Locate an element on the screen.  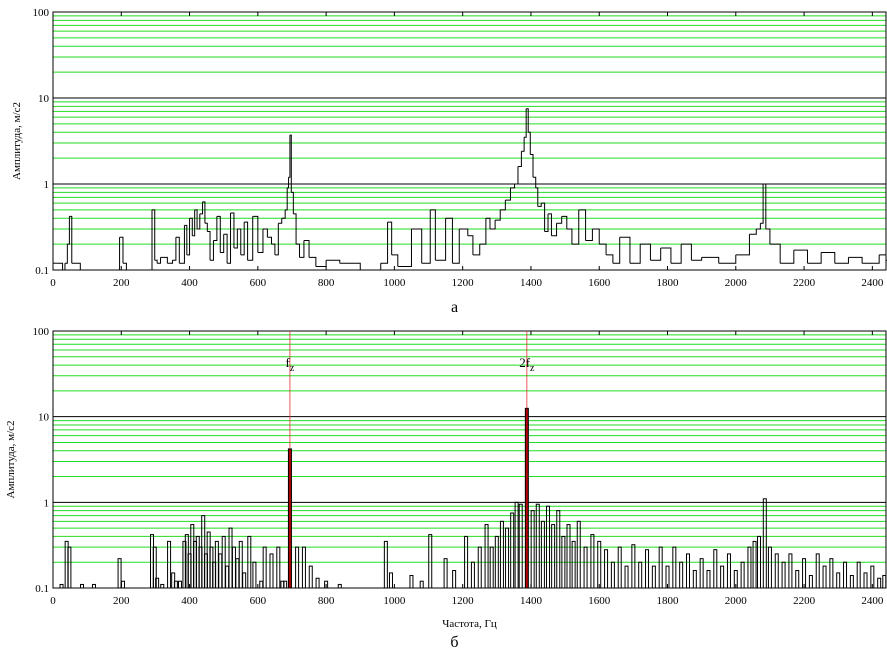
x-tick-label: 2200 is located at coordinates (804, 283).